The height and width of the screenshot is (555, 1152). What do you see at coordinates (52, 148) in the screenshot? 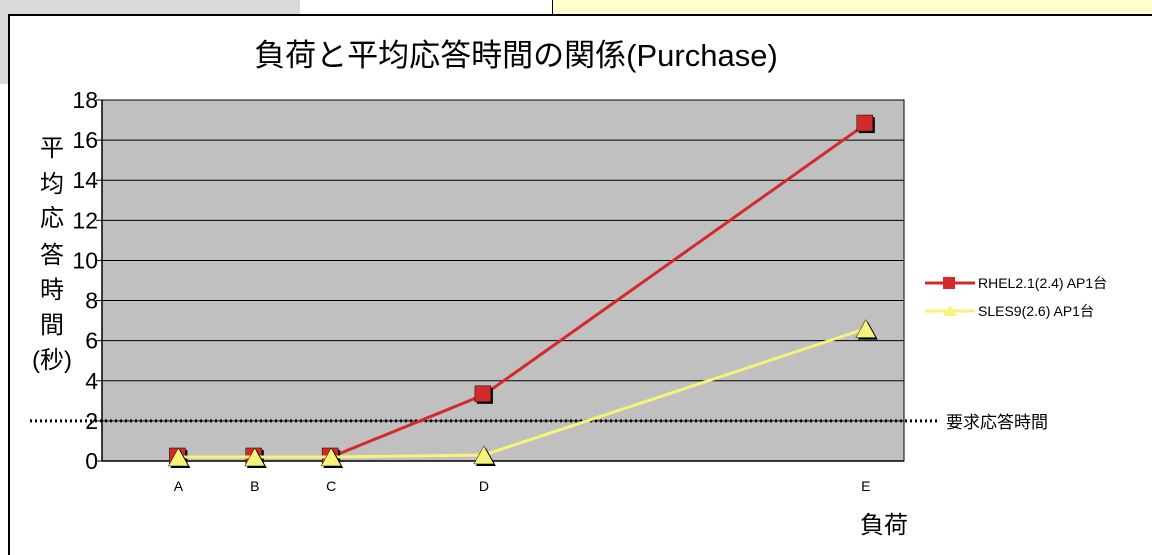
I see `y-axis-label-char: 平` at bounding box center [52, 148].